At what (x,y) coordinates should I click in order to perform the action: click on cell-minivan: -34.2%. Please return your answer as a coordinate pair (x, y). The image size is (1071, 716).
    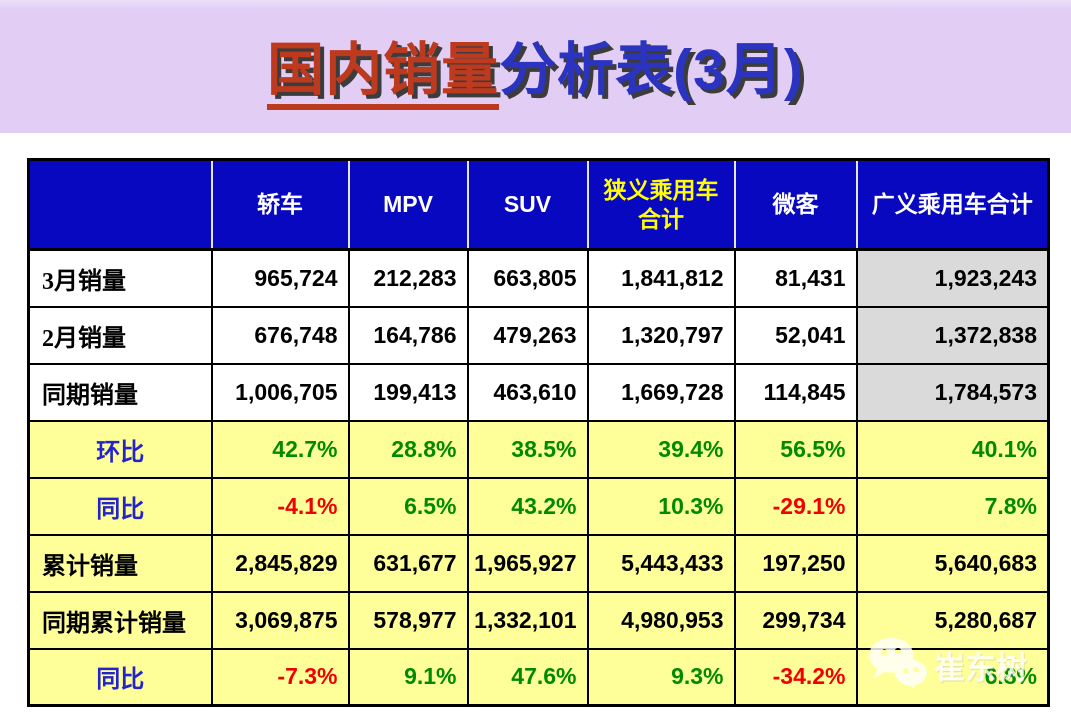
    Looking at the image, I should click on (795, 677).